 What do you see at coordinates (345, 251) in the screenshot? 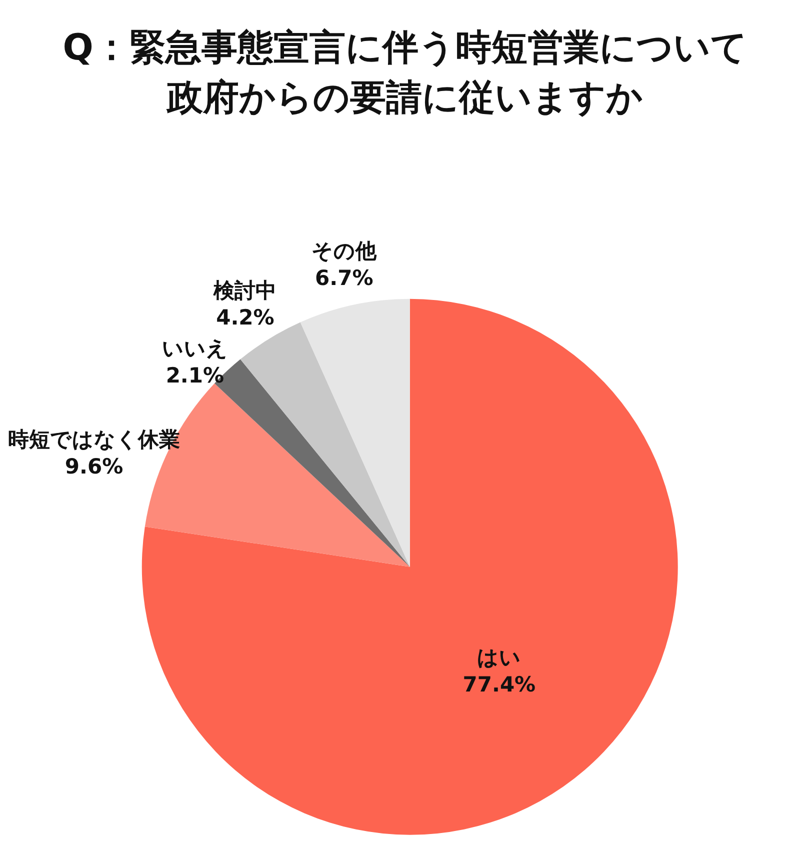
I see `slice-label: その他` at bounding box center [345, 251].